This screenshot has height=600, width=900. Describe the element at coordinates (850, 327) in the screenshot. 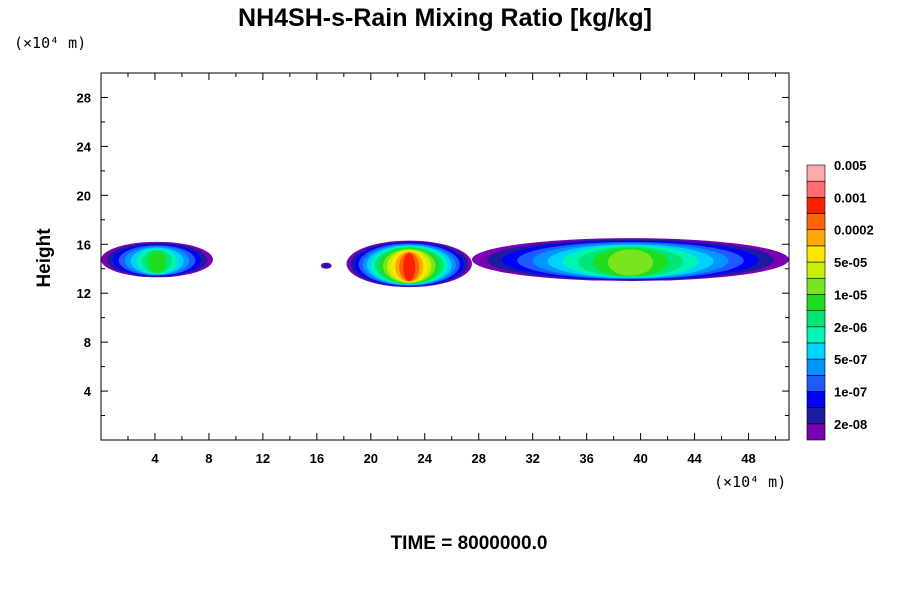

I see `colorbar-label: 2e-06` at that location.